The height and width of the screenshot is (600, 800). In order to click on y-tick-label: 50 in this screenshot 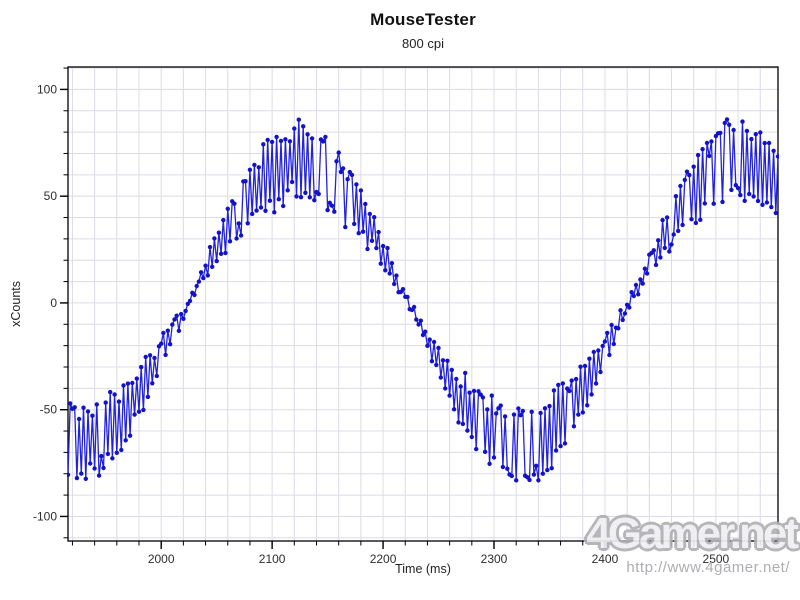, I will do `click(51, 196)`.